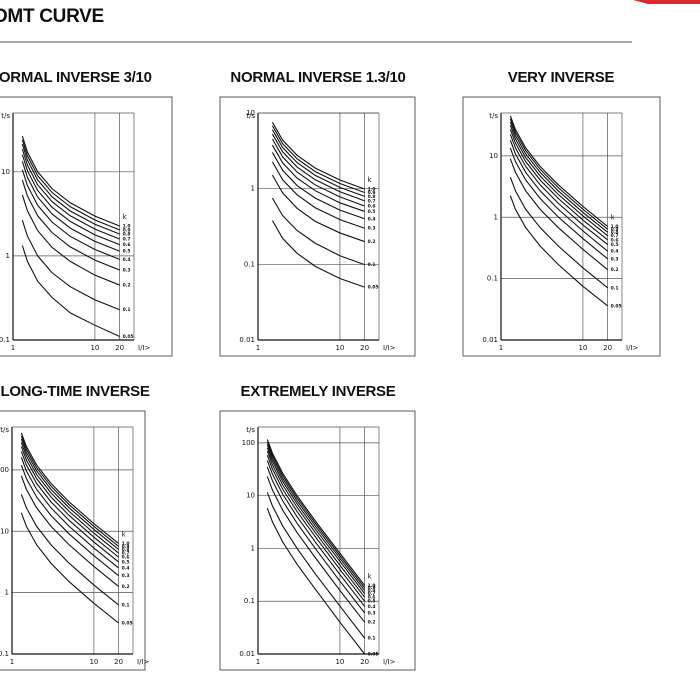 This screenshot has height=700, width=700. What do you see at coordinates (317, 77) in the screenshot?
I see `chart-title: NORMAL INVERSE 1.3/10` at bounding box center [317, 77].